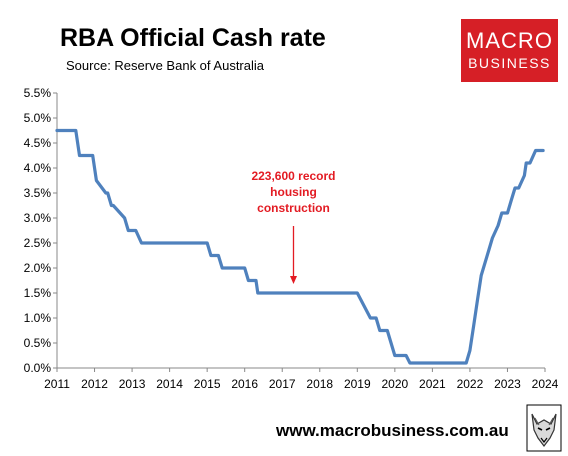 This screenshot has height=456, width=568. Describe the element at coordinates (545, 384) in the screenshot. I see `x-tick-label: 2024` at that location.